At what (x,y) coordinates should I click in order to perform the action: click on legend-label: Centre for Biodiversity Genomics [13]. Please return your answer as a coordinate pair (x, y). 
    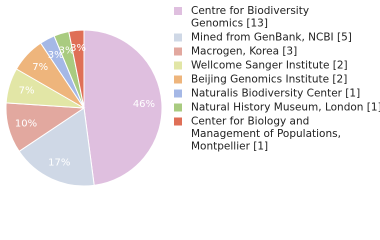
    Looking at the image, I should click on (250, 17).